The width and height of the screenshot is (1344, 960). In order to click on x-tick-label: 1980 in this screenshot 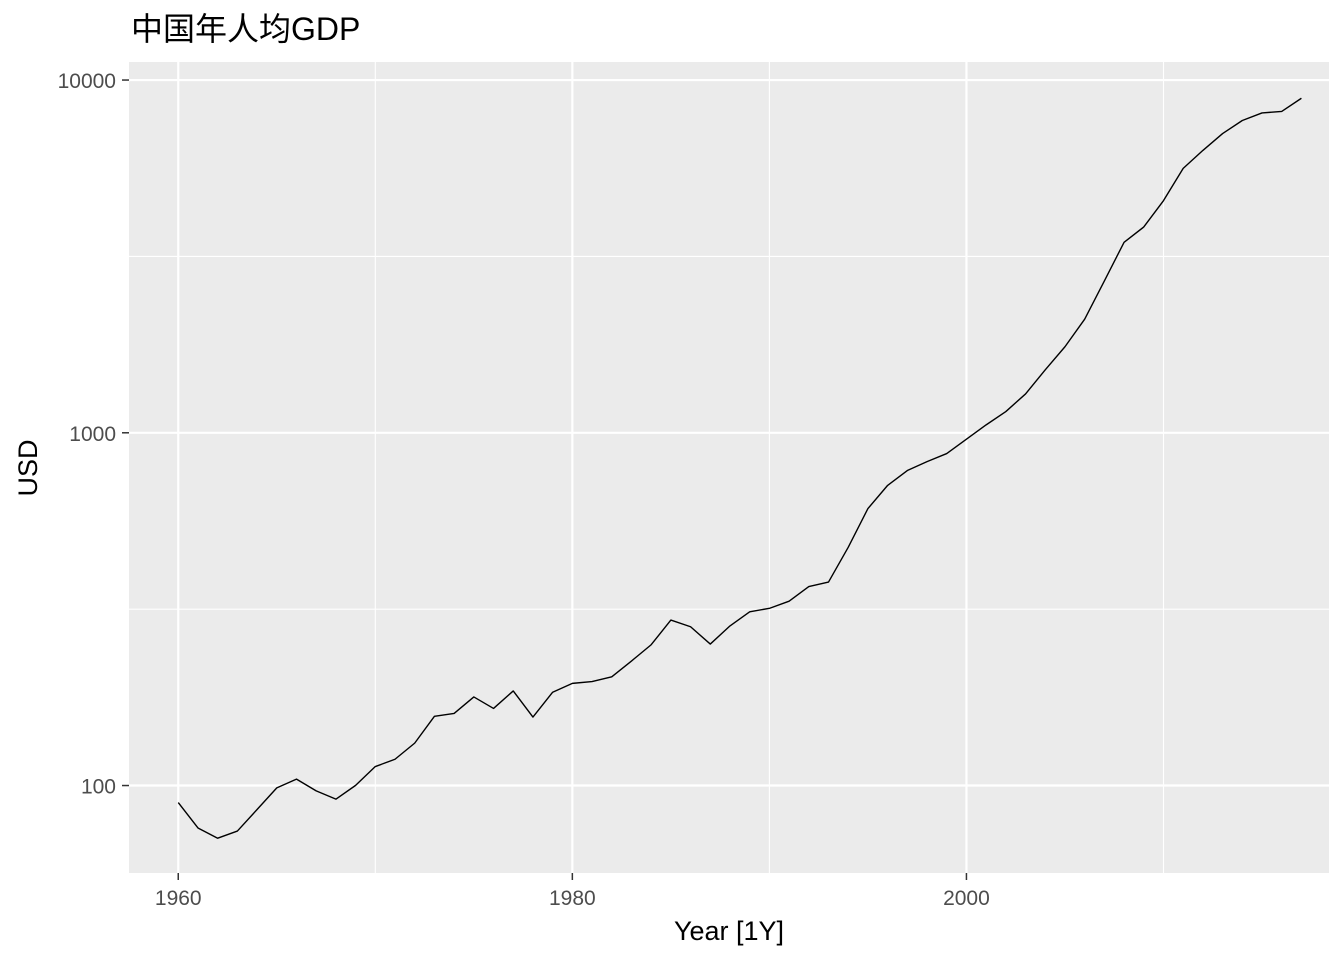, I will do `click(572, 898)`.